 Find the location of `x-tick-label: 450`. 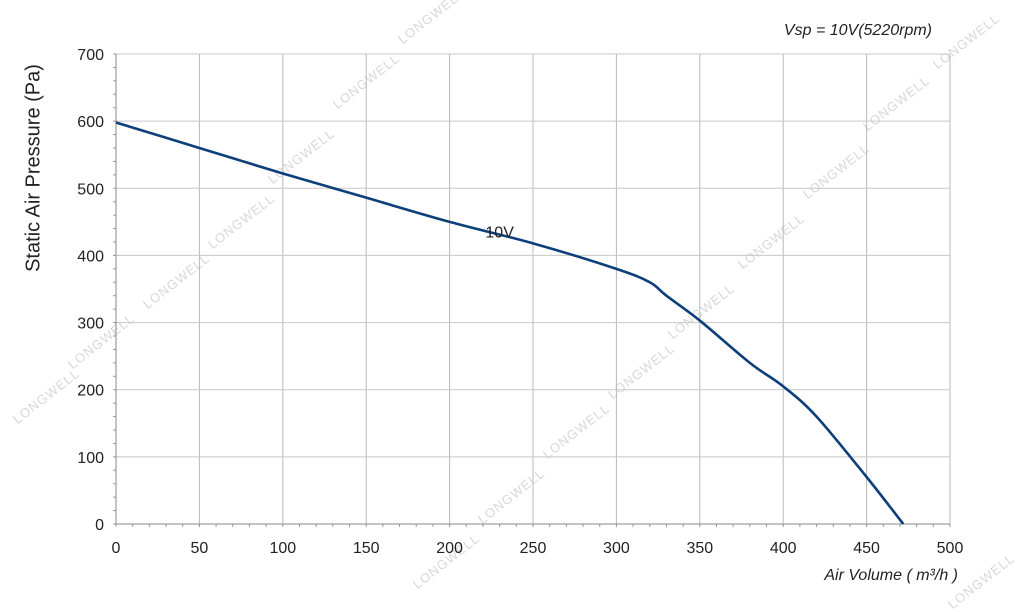

x-tick-label: 450 is located at coordinates (866, 548).